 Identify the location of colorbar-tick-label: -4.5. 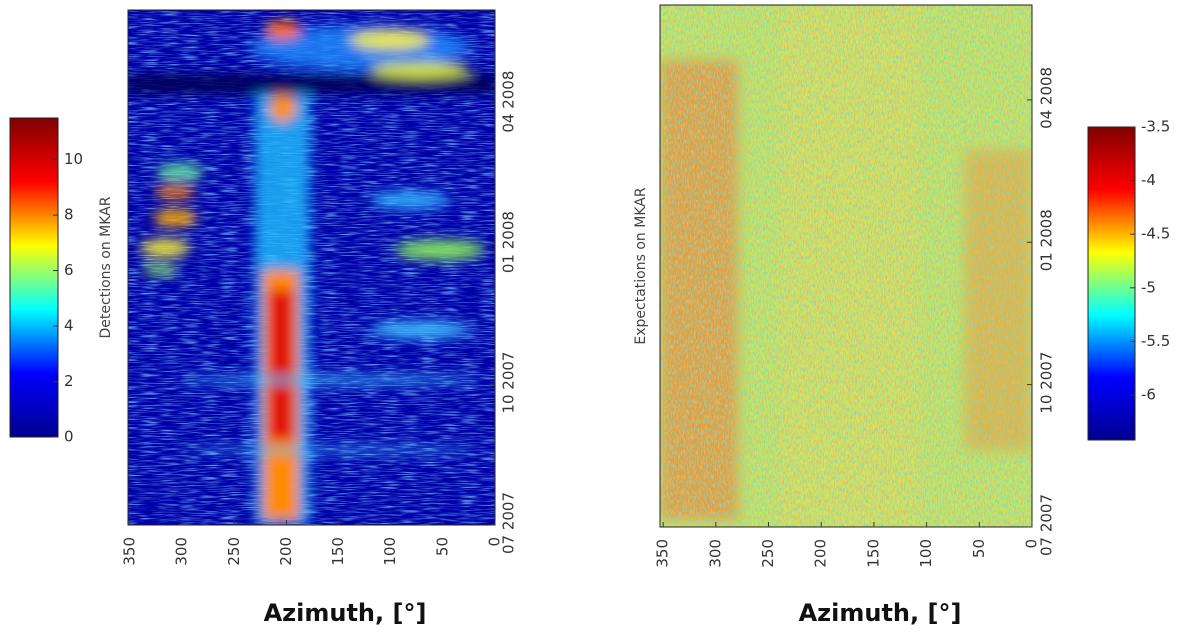
(1155, 234).